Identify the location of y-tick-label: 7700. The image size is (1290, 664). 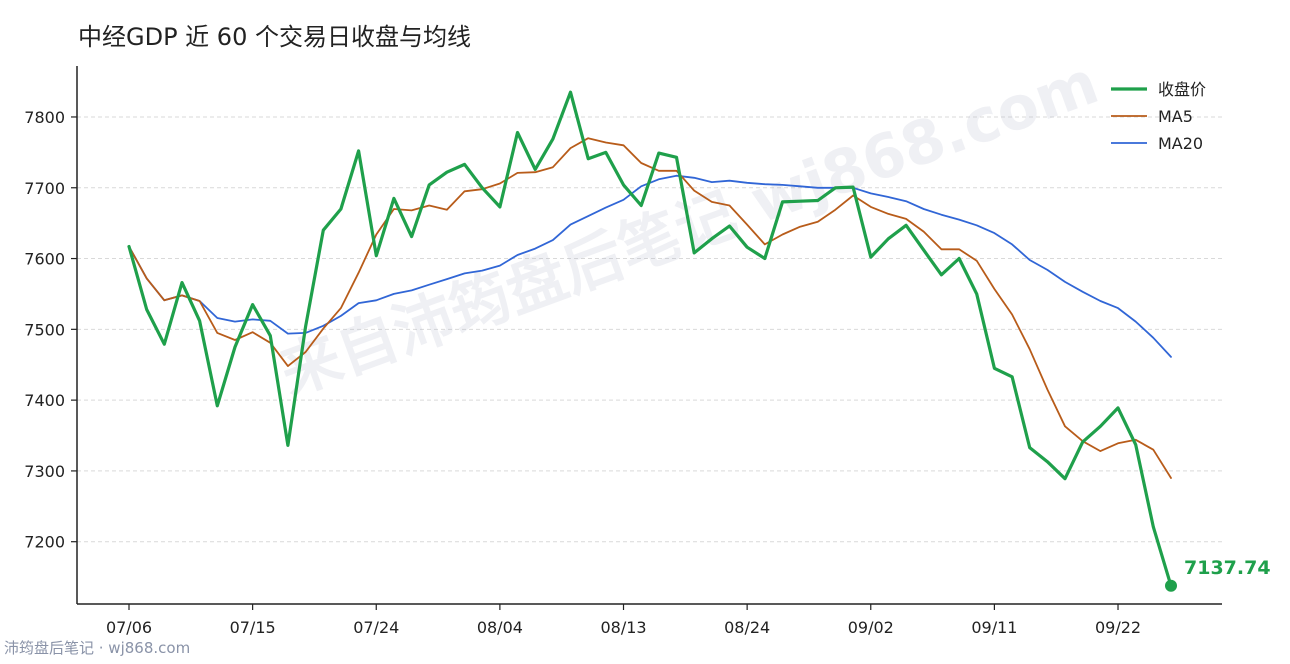
(44, 188).